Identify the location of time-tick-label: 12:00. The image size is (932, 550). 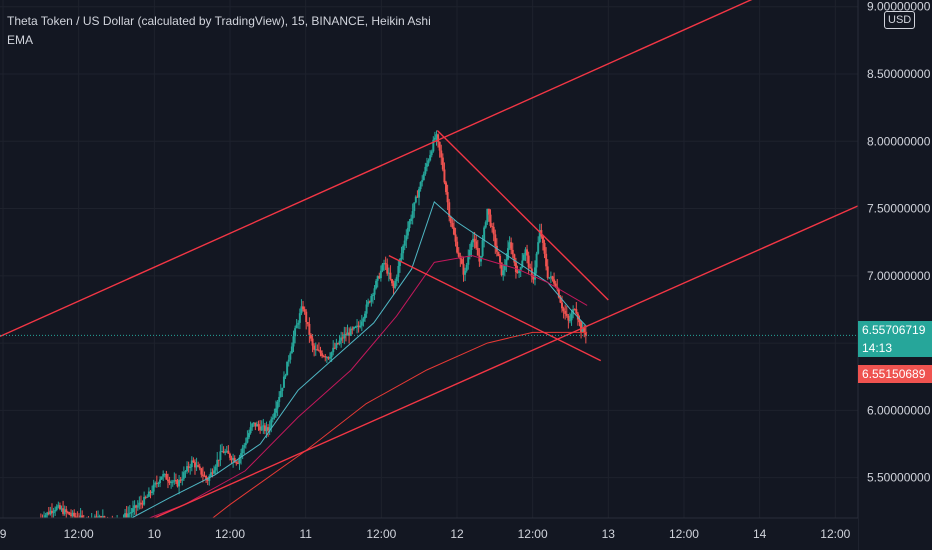
(79, 534).